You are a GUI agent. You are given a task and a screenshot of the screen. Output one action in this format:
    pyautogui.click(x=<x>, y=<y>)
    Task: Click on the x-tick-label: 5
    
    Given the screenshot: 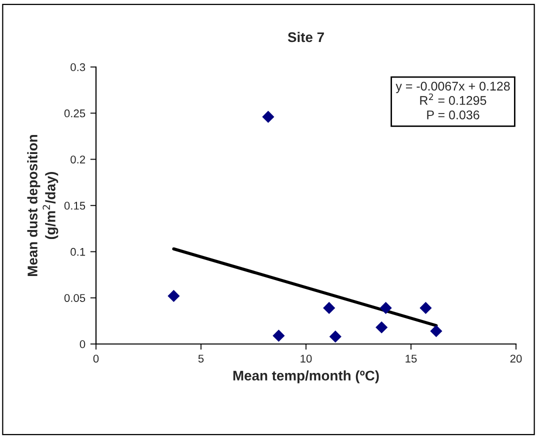 What is the action you would take?
    pyautogui.click(x=201, y=358)
    